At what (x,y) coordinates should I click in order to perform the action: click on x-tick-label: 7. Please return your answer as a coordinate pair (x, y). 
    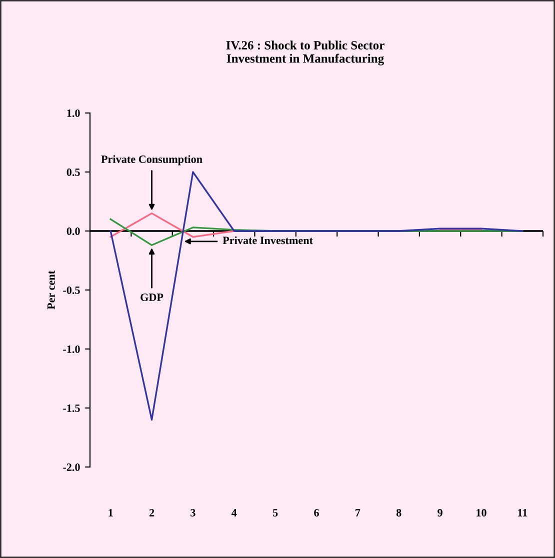
    Looking at the image, I should click on (358, 512).